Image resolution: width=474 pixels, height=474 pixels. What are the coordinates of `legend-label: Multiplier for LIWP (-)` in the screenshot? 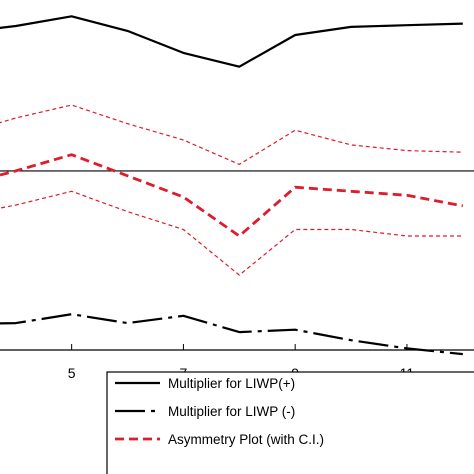 It's located at (231, 411).